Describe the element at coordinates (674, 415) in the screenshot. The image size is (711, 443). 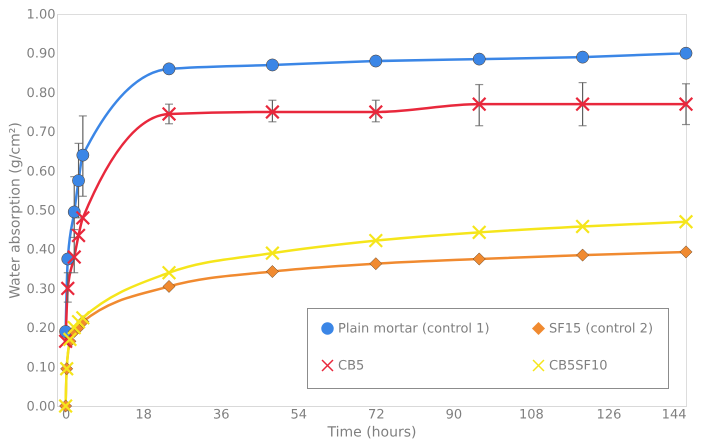
I see `x-tick-label: 144` at that location.